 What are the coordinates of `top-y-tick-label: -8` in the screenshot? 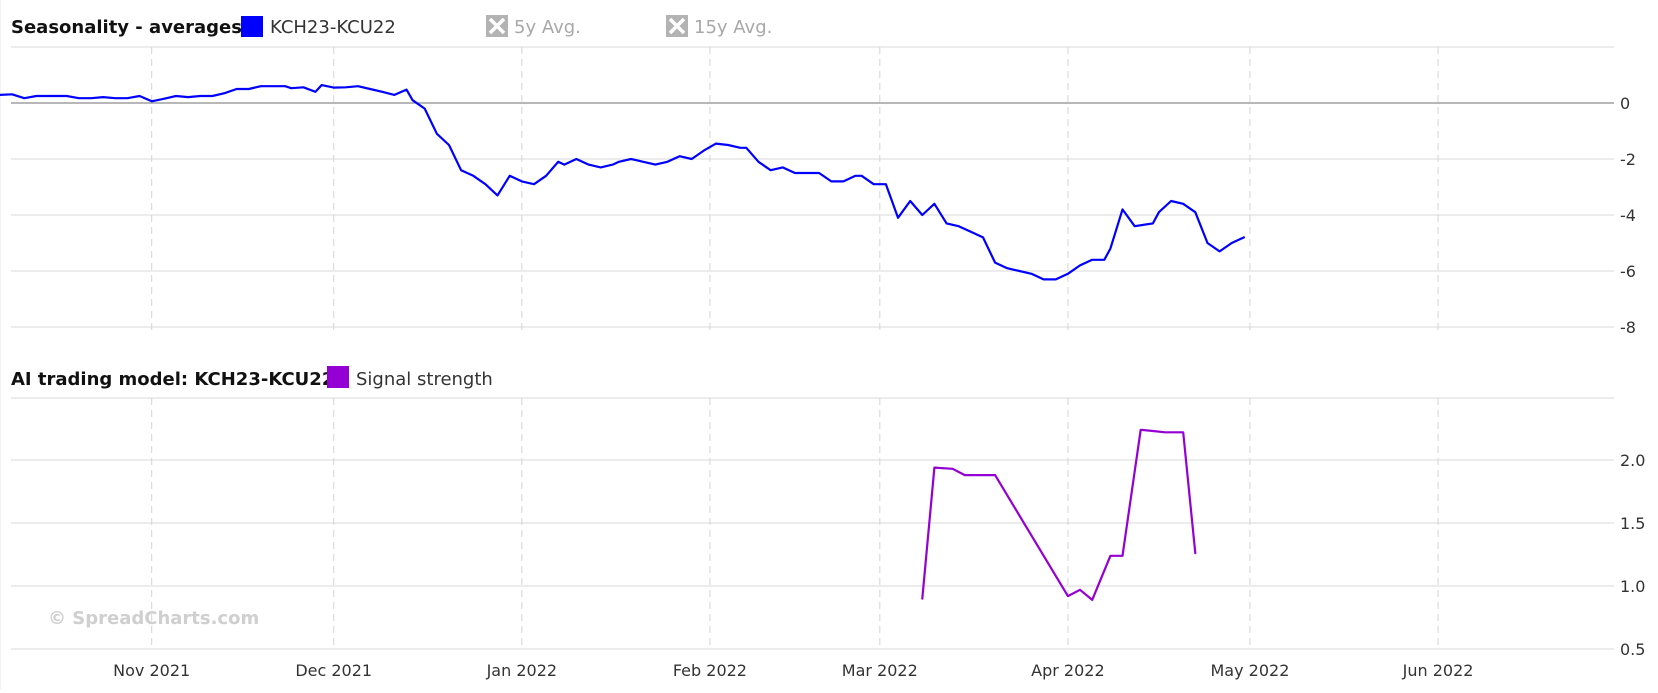 It's located at (1628, 327).